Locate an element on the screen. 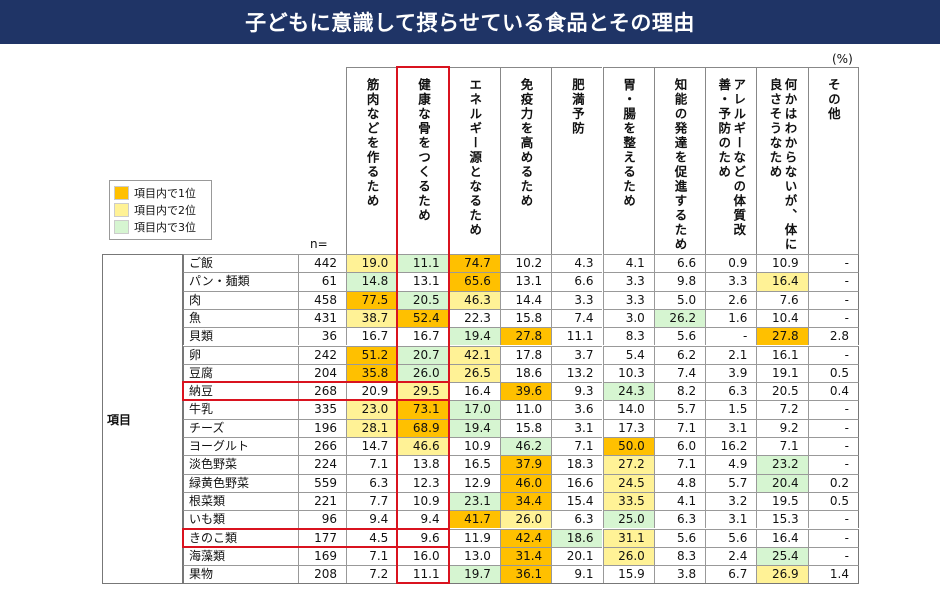  table-cell: 26.2 is located at coordinates (679, 318).